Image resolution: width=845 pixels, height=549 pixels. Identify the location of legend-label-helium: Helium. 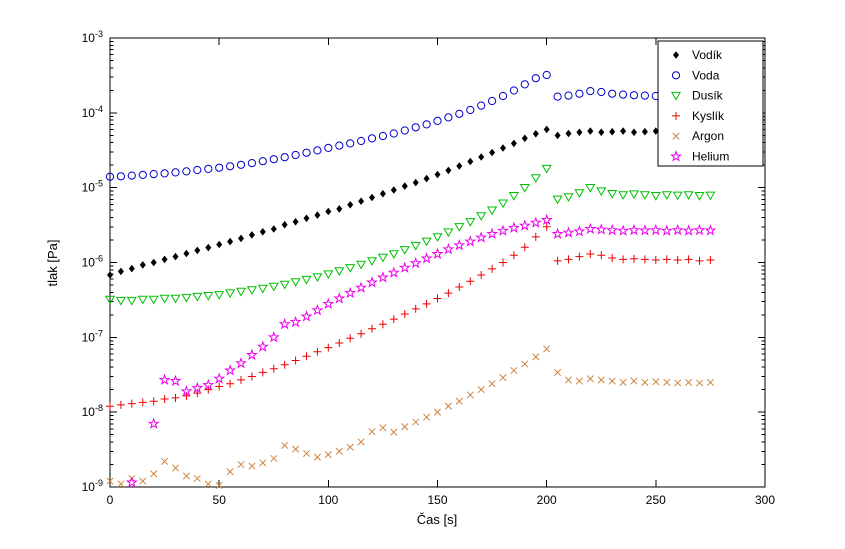
(710, 157).